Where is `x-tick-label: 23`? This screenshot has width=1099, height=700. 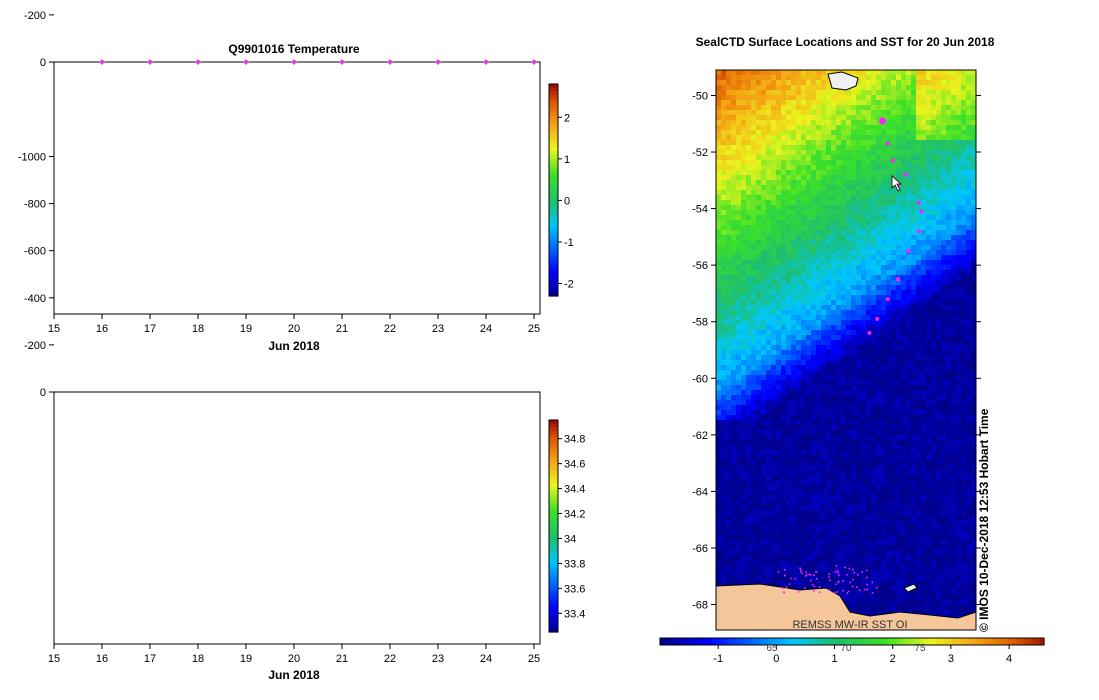
x-tick-label: 23 is located at coordinates (438, 329).